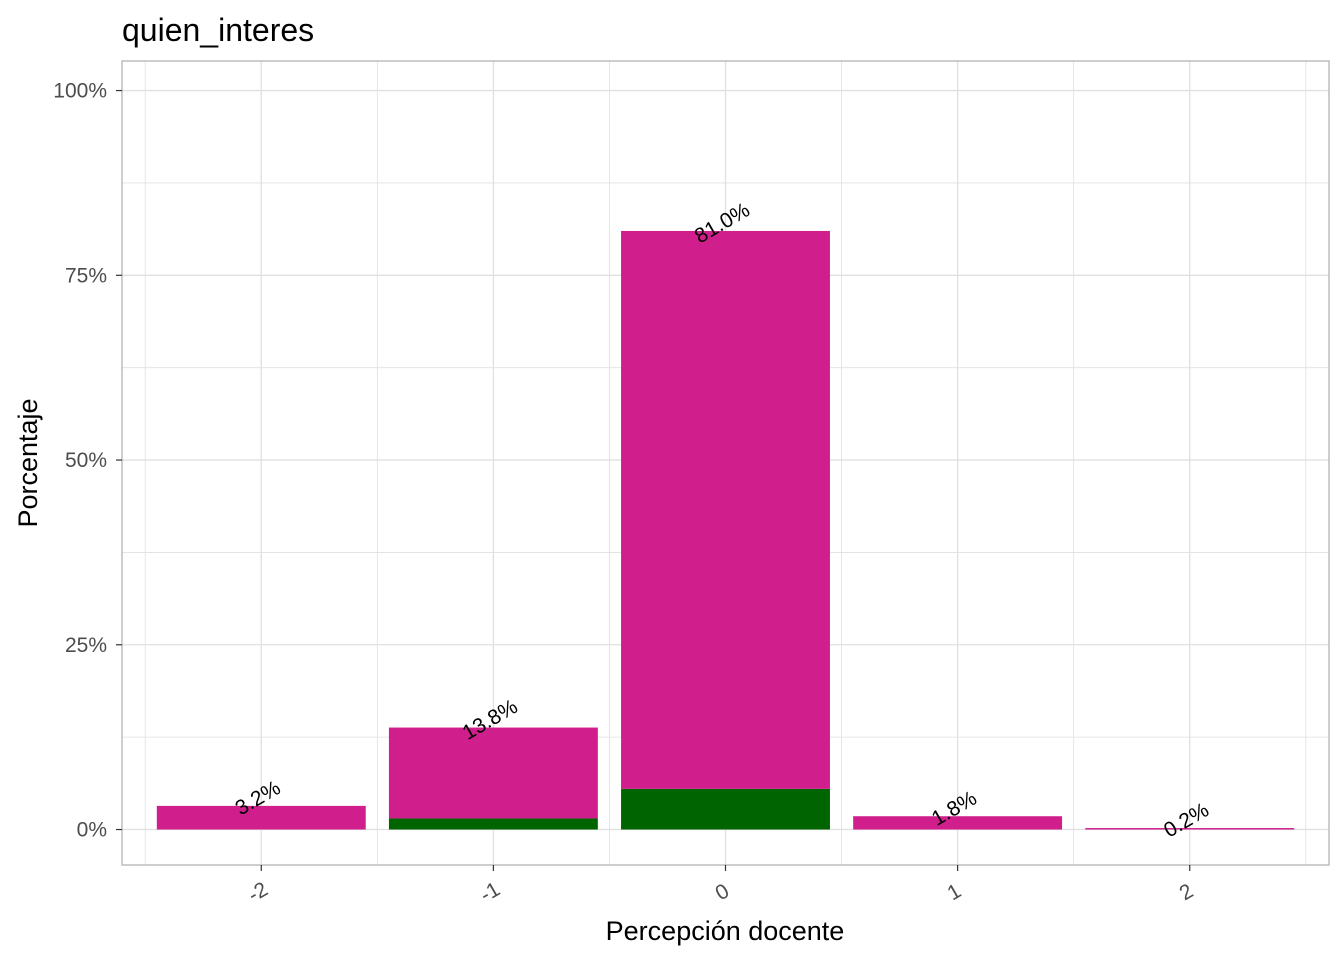  Describe the element at coordinates (1187, 892) in the screenshot. I see `x-tick-label: 2` at that location.